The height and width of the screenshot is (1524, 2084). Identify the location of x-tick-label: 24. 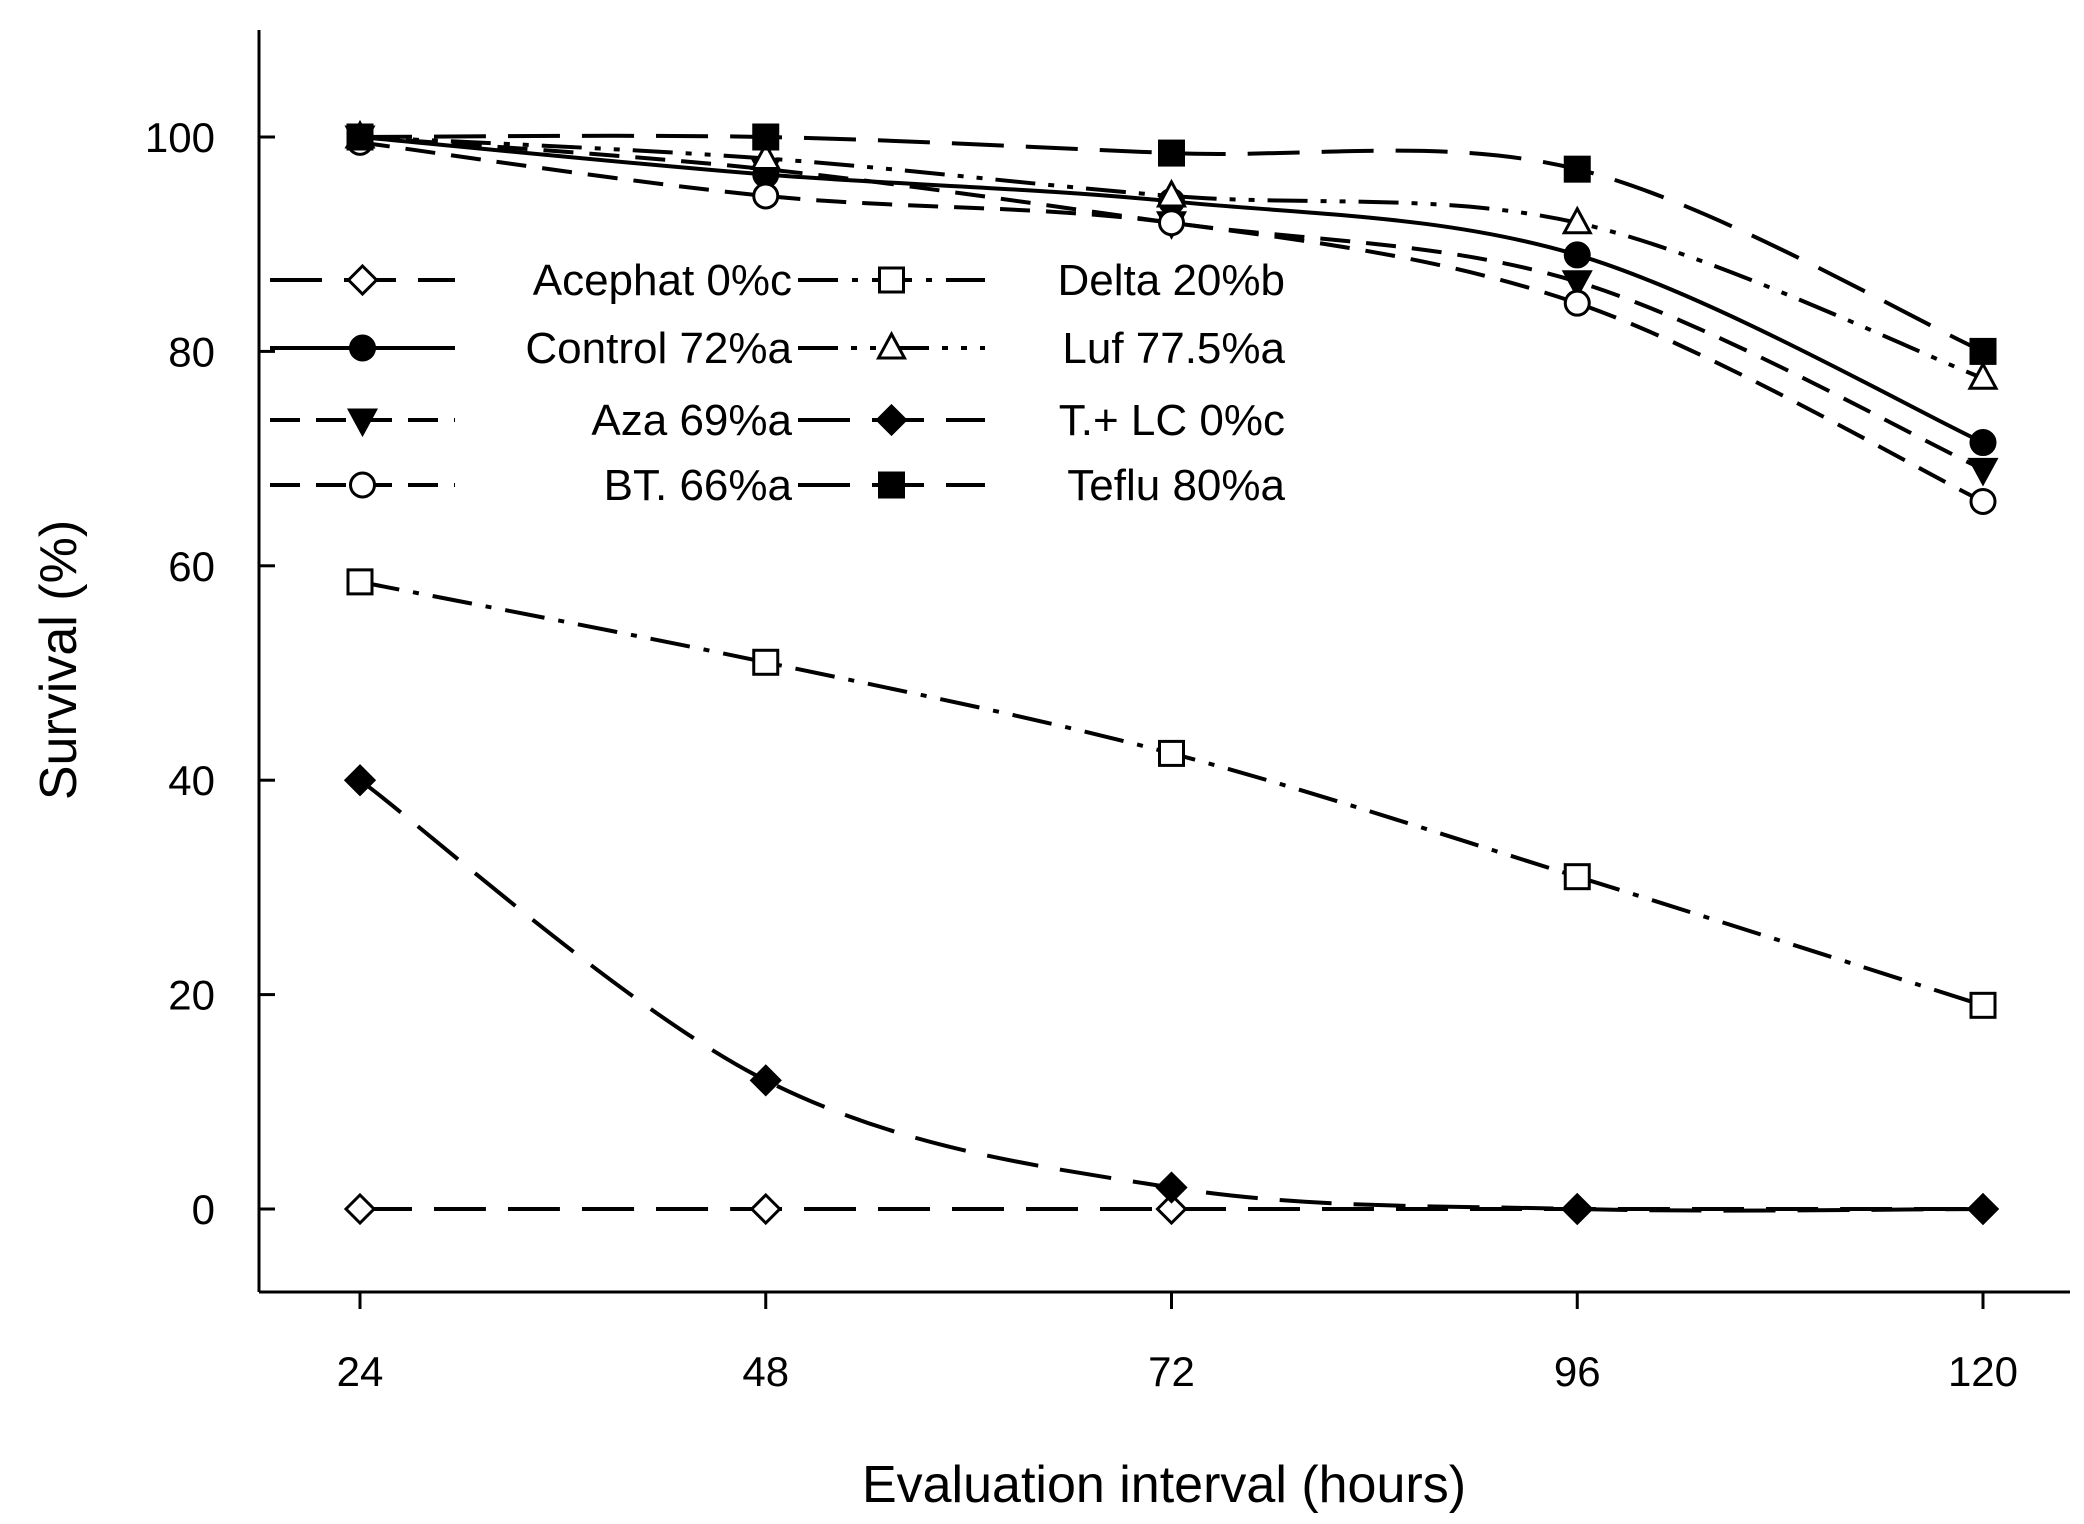
(360, 1371).